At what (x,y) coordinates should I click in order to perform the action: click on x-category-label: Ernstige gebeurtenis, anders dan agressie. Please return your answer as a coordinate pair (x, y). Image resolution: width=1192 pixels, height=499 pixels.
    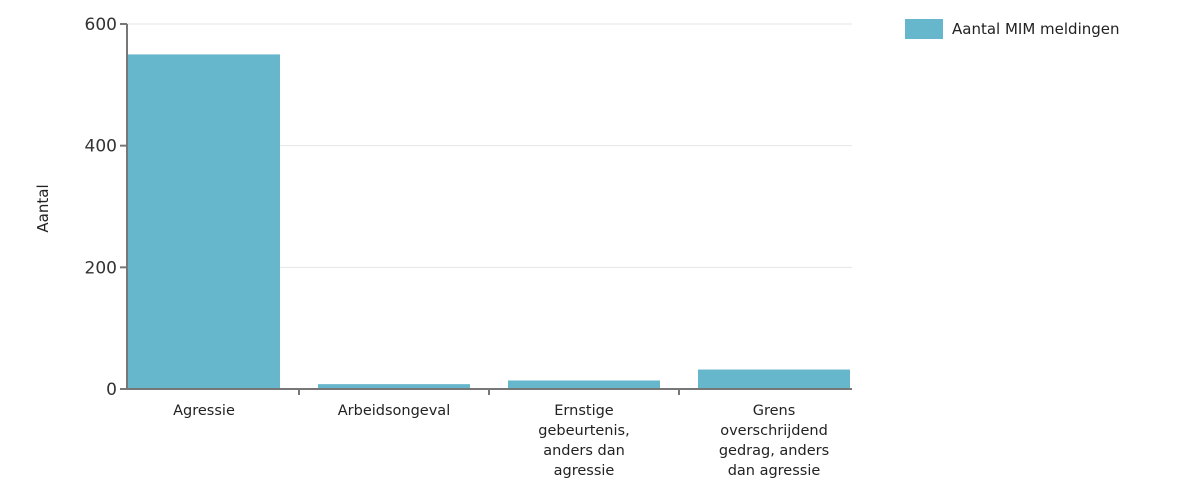
    Looking at the image, I should click on (583, 441).